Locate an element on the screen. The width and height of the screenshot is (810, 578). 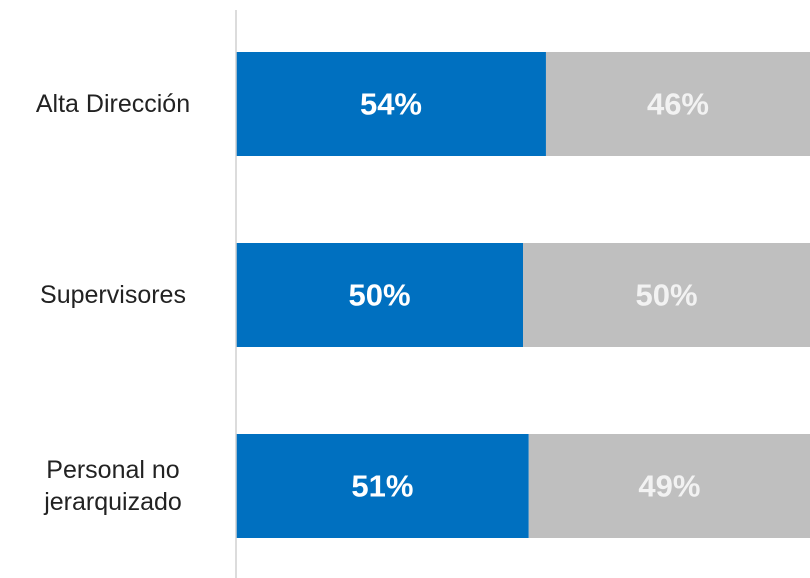
value-label: 46% is located at coordinates (678, 104).